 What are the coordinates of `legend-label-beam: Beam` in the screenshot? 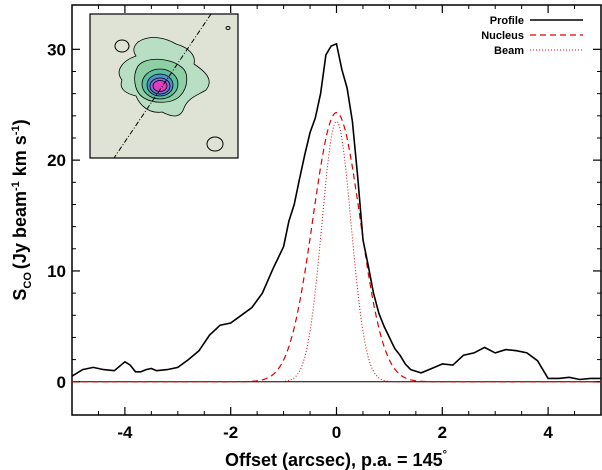 It's located at (509, 51).